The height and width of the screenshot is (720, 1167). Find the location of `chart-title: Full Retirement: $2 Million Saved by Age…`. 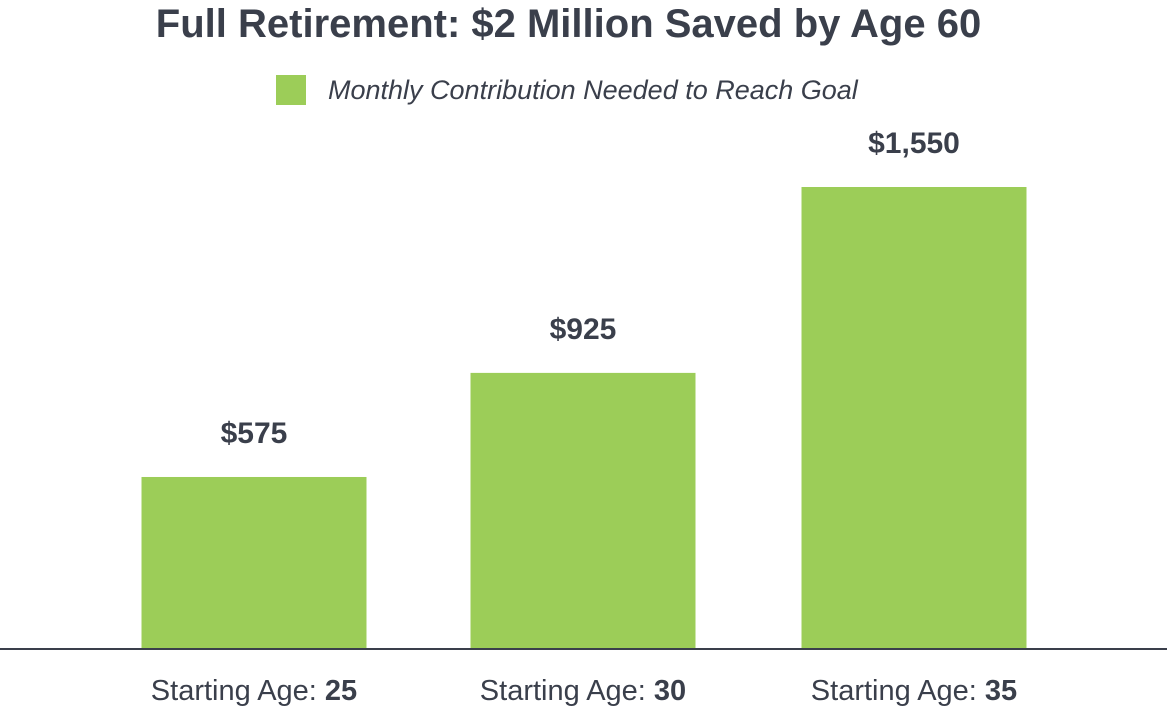

chart-title: Full Retirement: $2 Million Saved by Age… is located at coordinates (568, 24).